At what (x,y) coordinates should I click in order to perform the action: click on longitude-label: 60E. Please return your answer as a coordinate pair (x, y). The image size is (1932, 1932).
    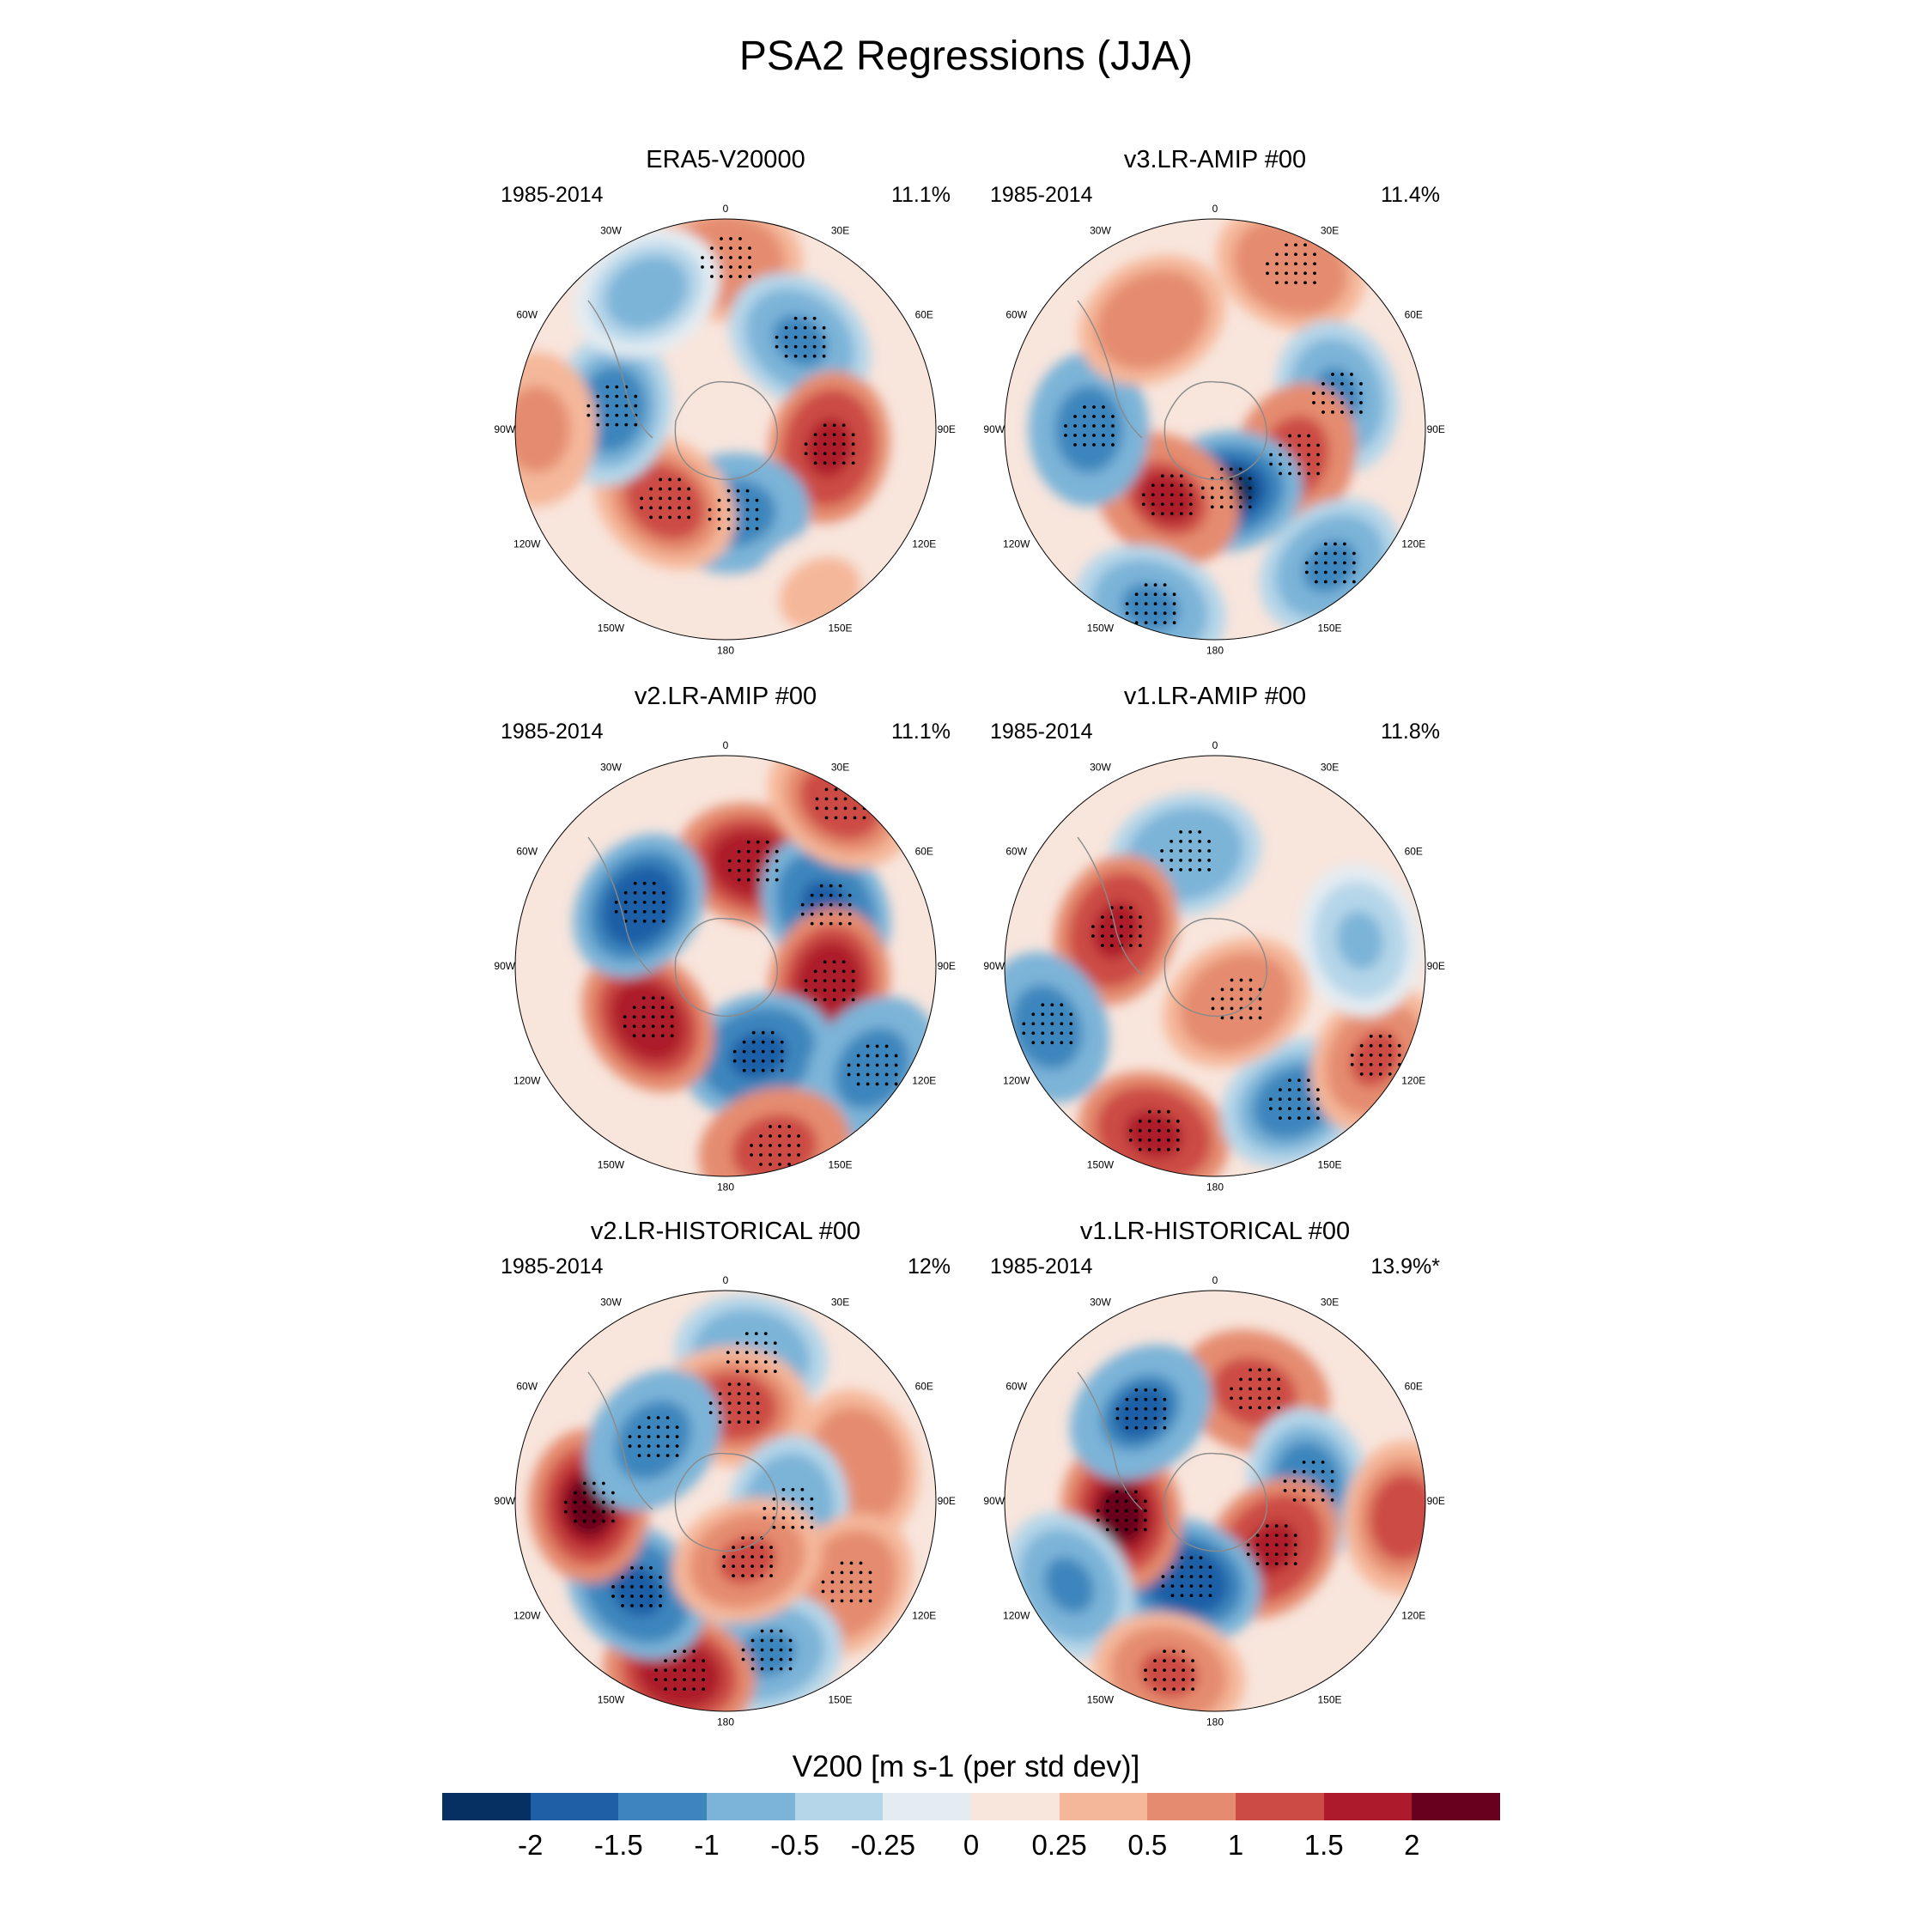
    Looking at the image, I should click on (924, 1386).